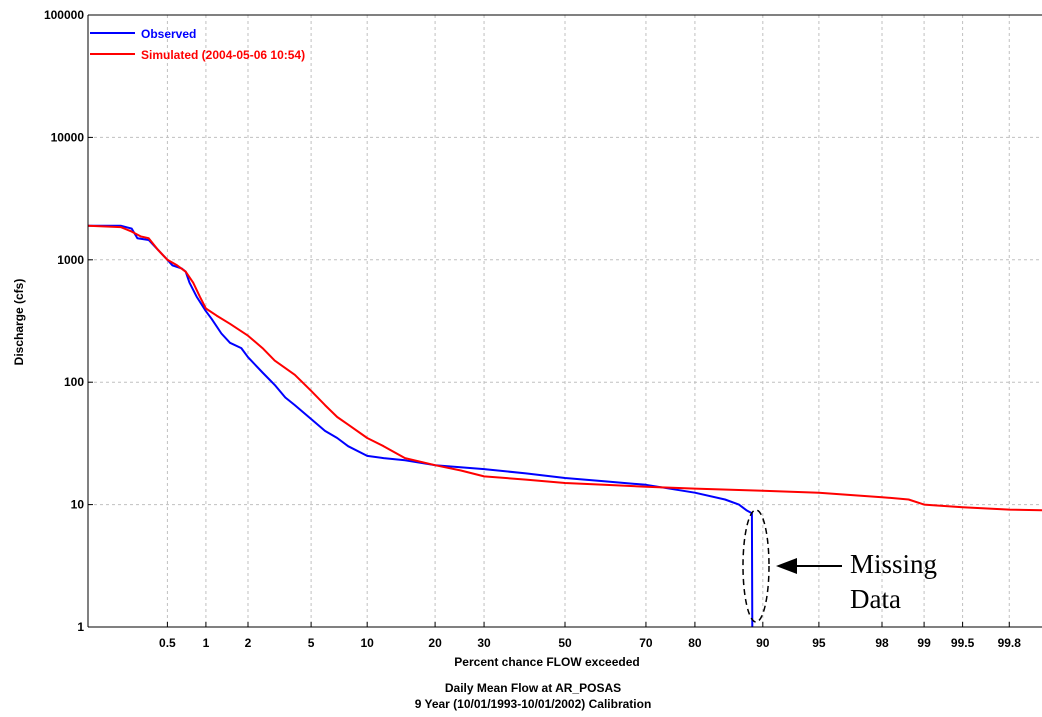 Image resolution: width=1042 pixels, height=717 pixels. What do you see at coordinates (590, 643) in the screenshot?
I see `x-tick-labels: 0.5 1 2 5 10 20 30 50 70 80 90 95 98 99 99.5 99.8` at bounding box center [590, 643].